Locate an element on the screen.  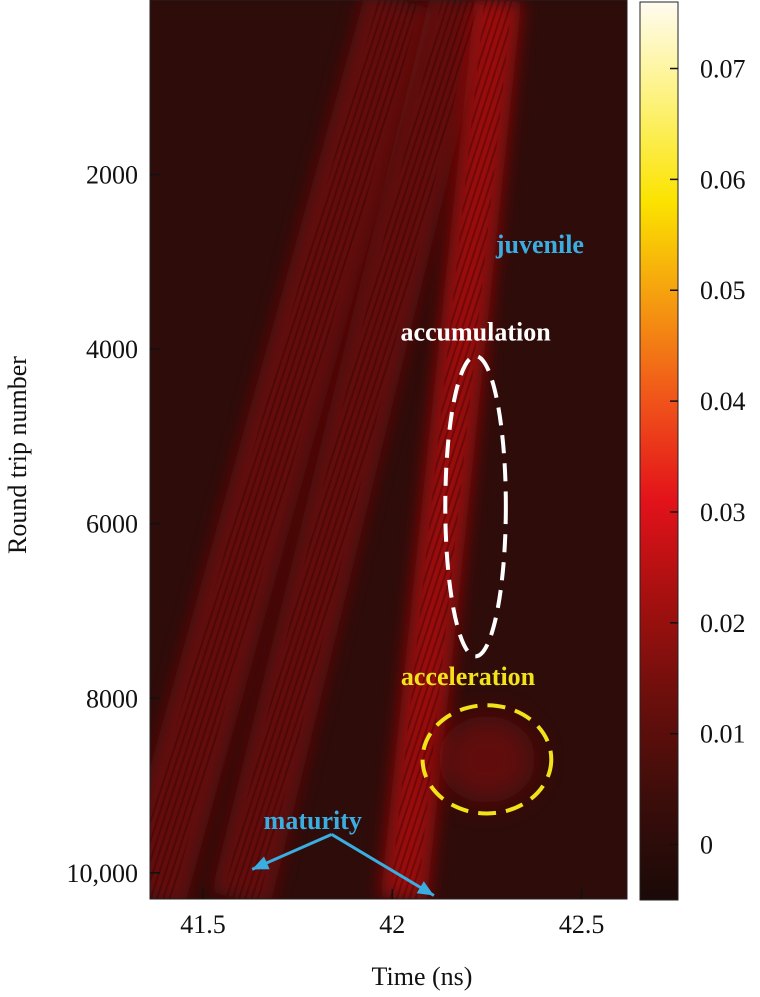
acceleration-glow is located at coordinates (487, 759).